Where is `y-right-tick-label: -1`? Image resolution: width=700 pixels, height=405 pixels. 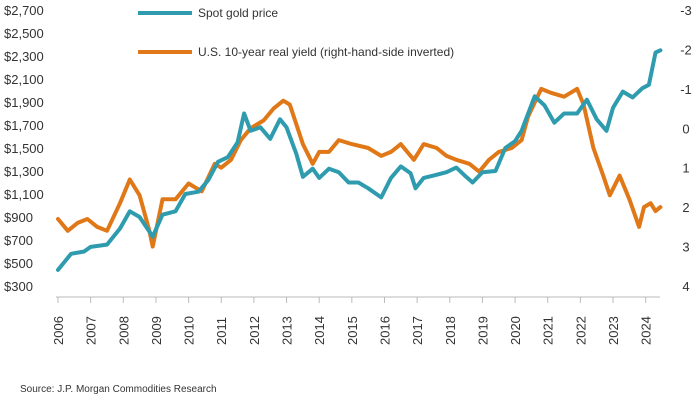
y-right-tick-label: -1 is located at coordinates (686, 89).